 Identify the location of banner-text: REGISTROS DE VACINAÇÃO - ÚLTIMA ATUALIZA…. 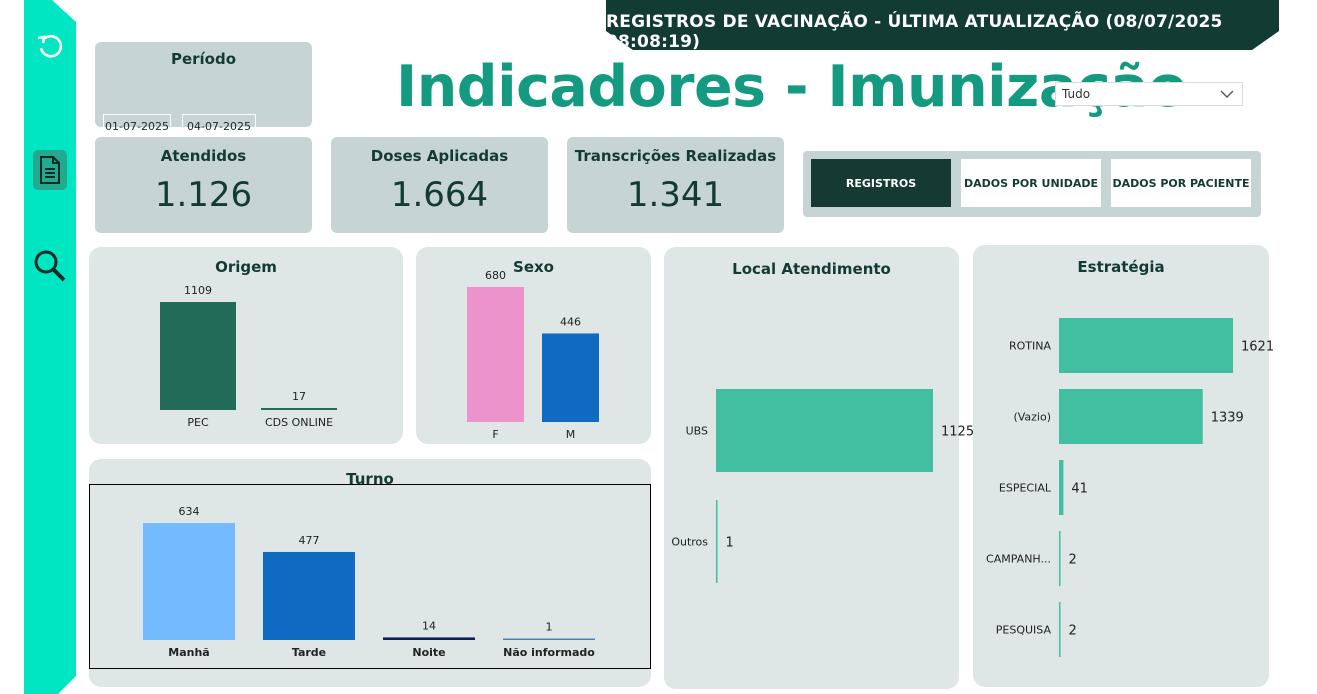
(914, 32).